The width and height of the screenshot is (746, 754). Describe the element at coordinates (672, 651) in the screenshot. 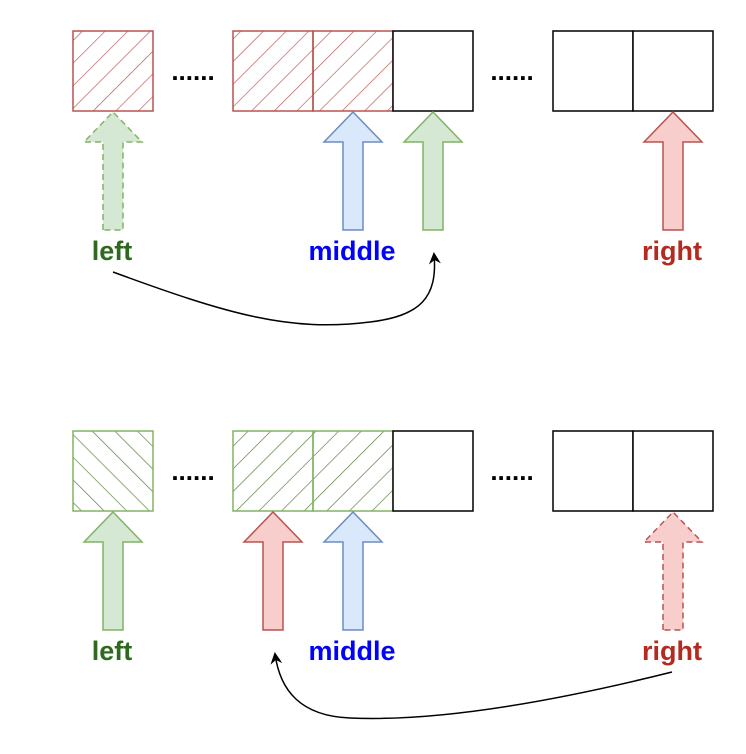

I see `bottom-label-right: right` at that location.